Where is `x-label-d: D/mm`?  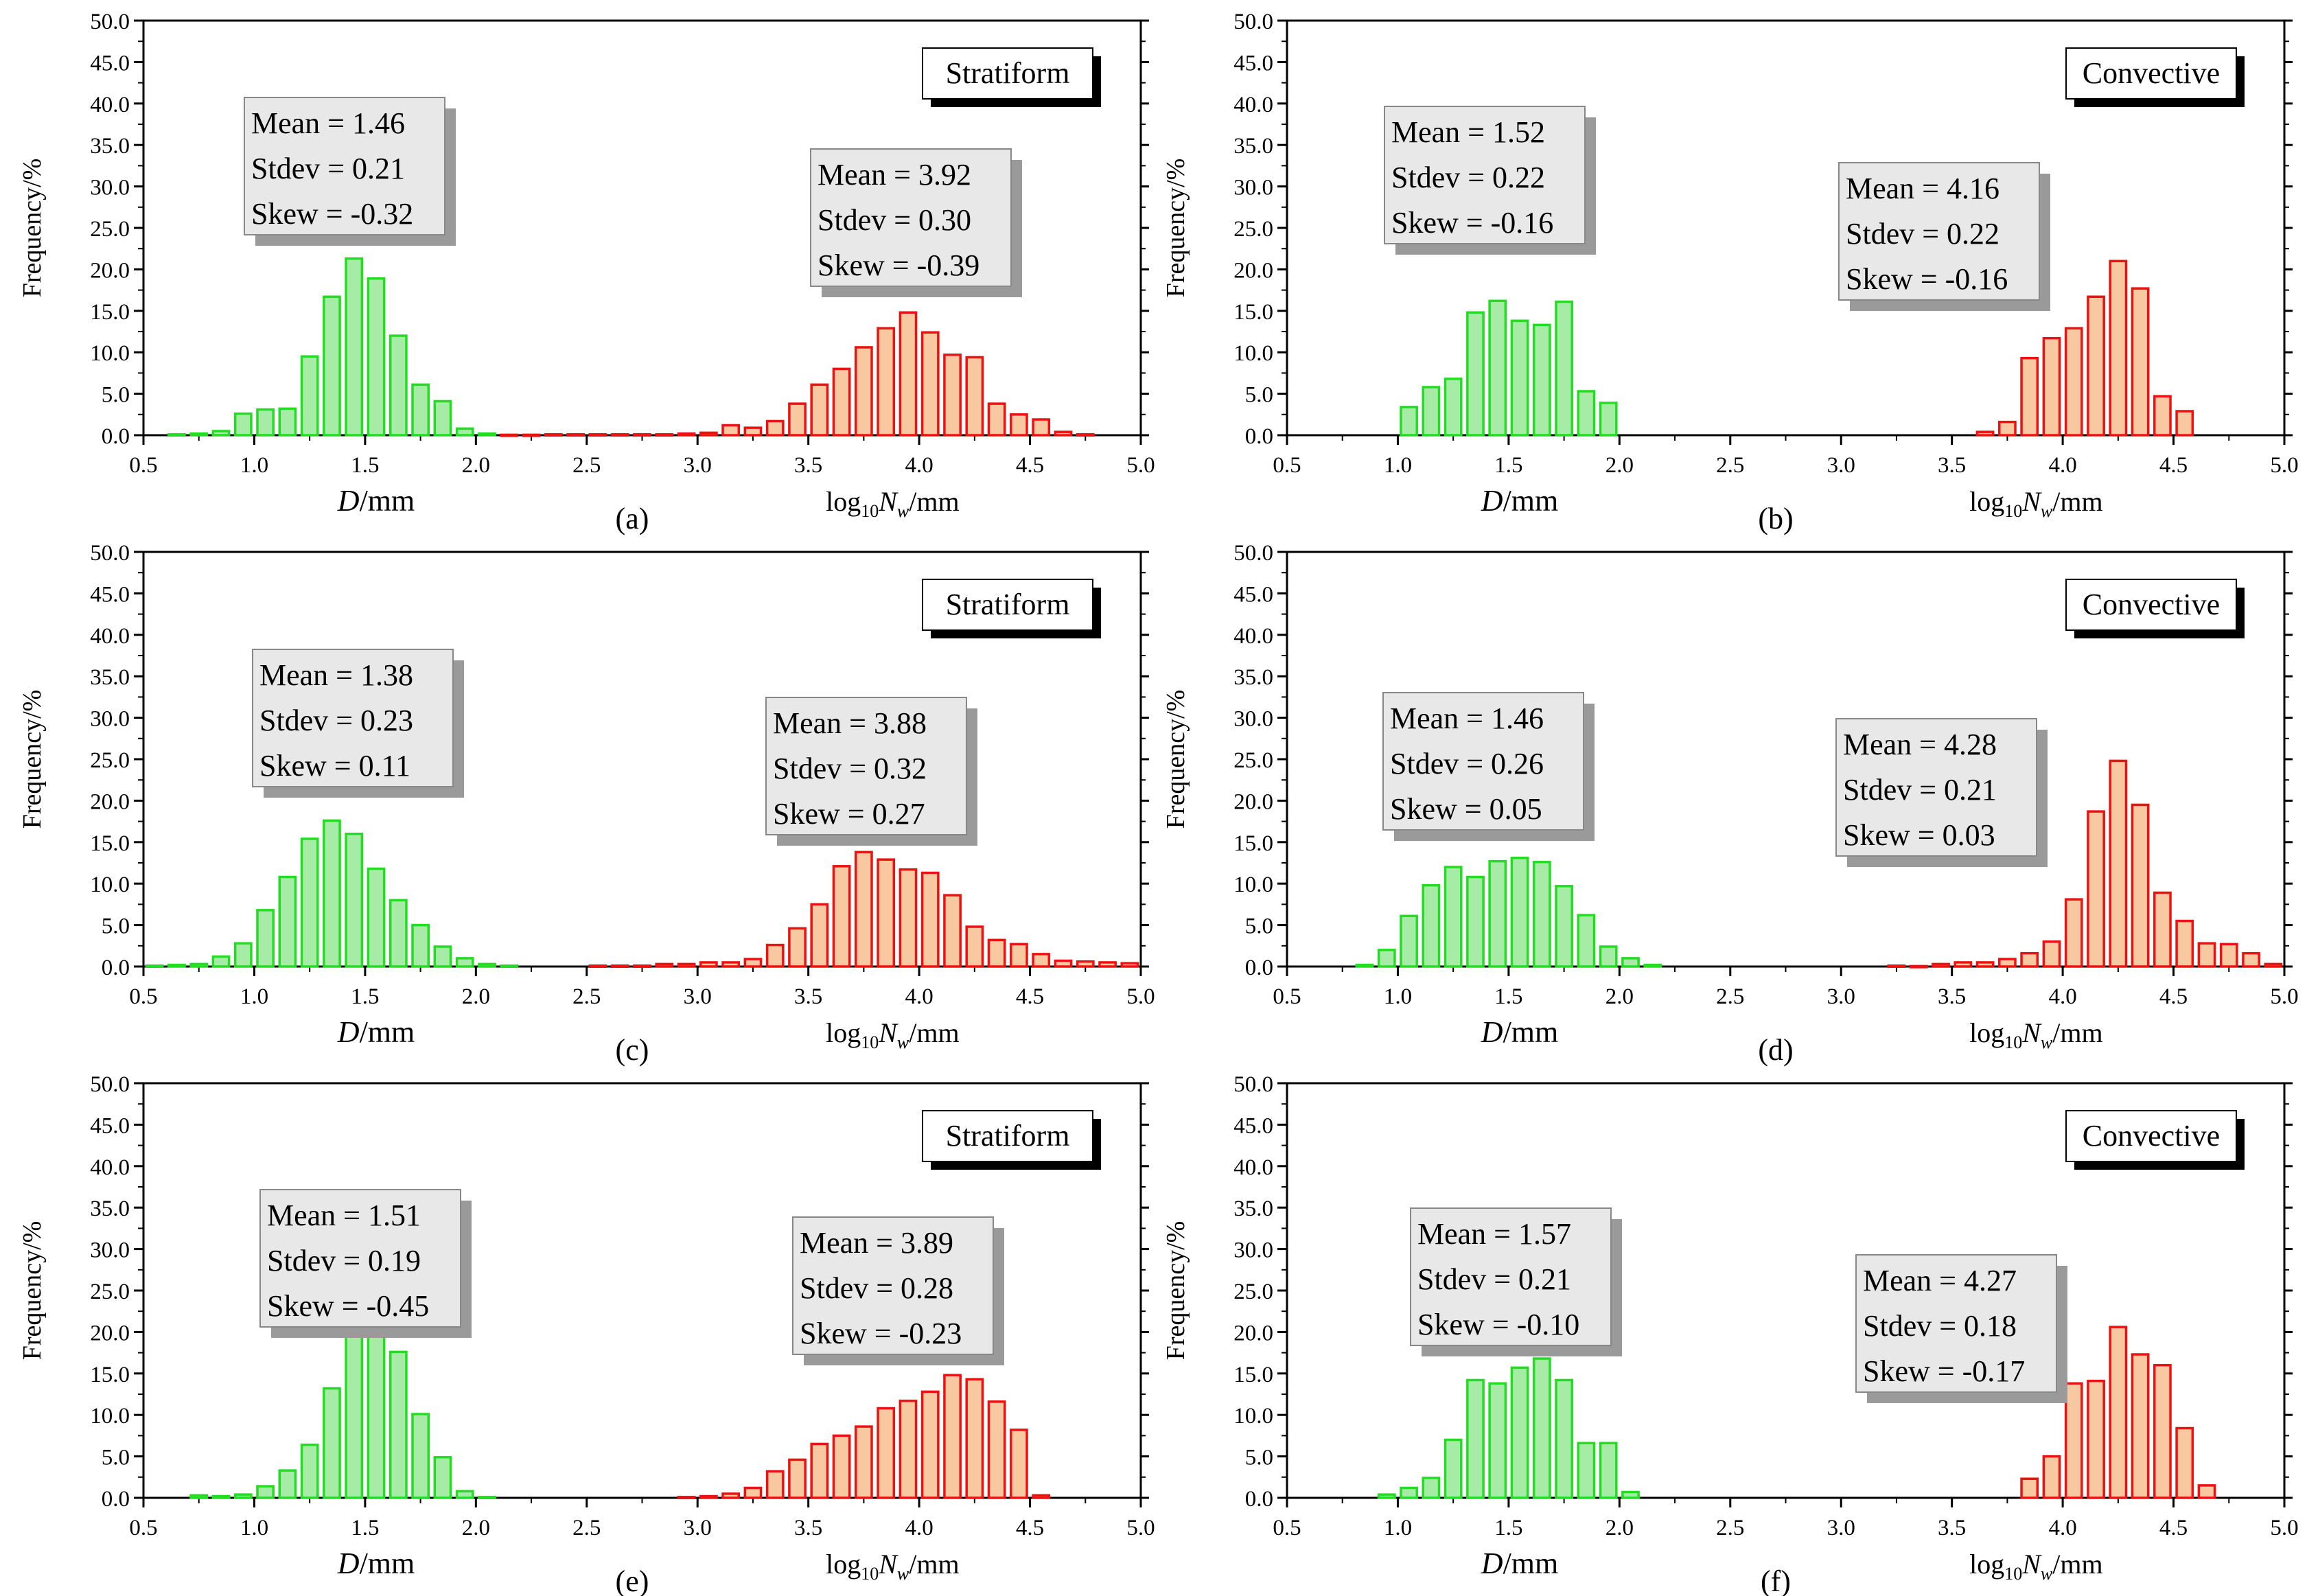 x-label-d: D/mm is located at coordinates (1519, 1032).